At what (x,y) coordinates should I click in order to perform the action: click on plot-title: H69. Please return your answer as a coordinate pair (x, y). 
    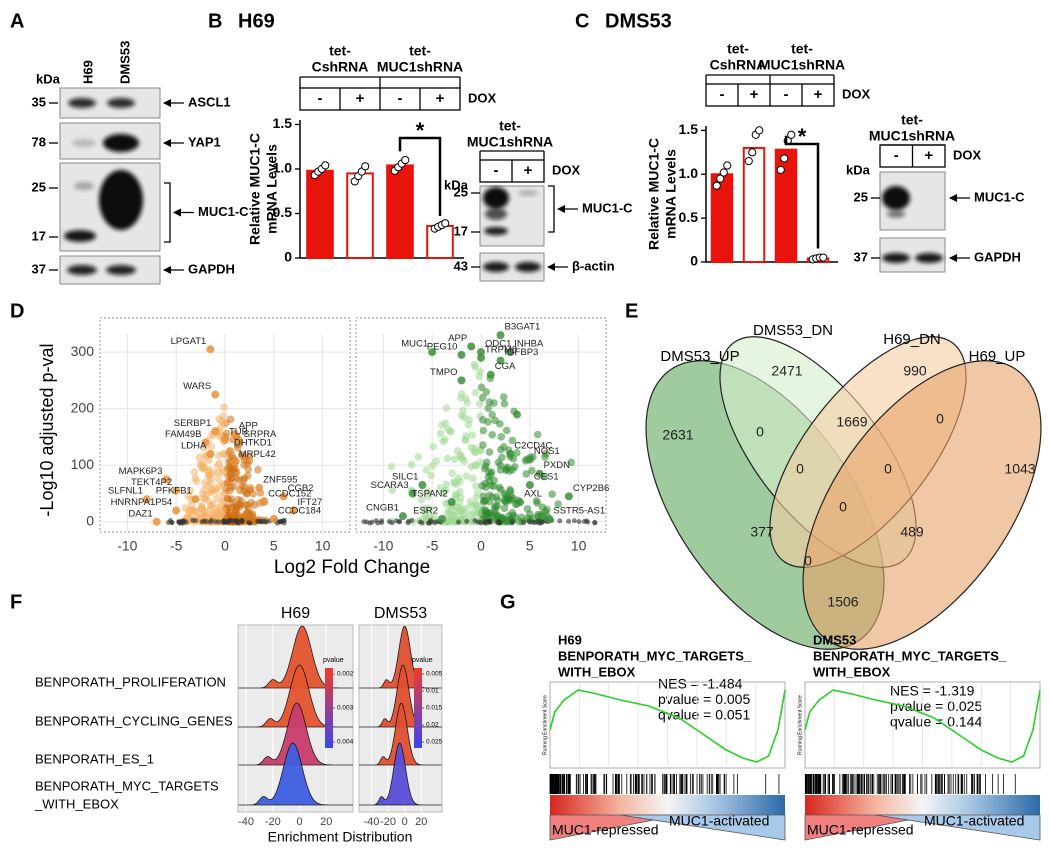
    Looking at the image, I should click on (295, 613).